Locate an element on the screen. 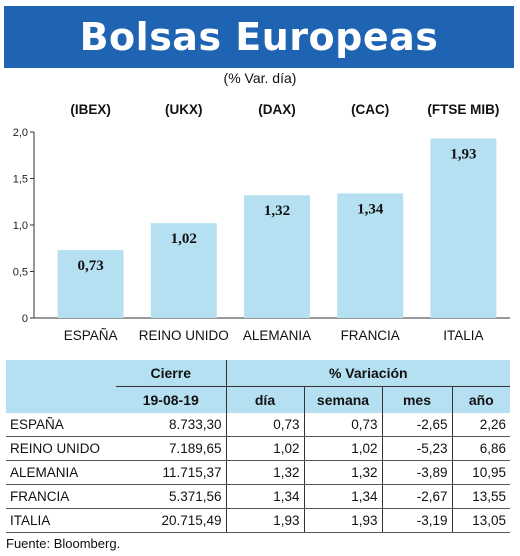 Image resolution: width=520 pixels, height=556 pixels. table-row: ALEMANIA 11.715,37 1,32 1,32 -3,89 10,95 is located at coordinates (258, 472).